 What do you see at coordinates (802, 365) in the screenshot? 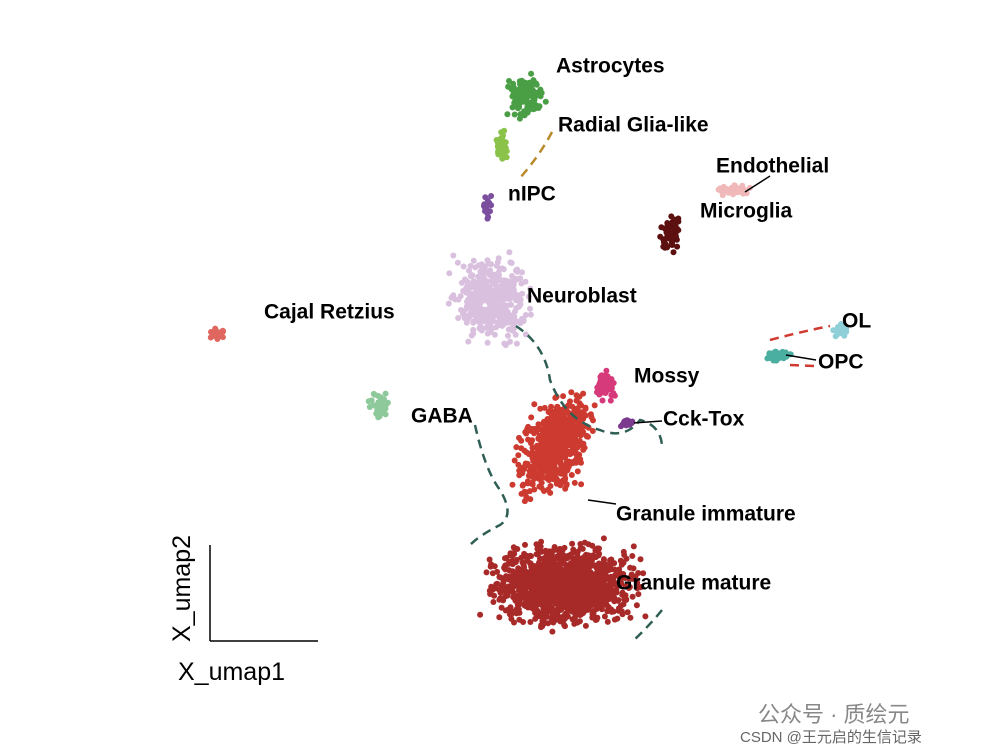
I see `guide` at bounding box center [802, 365].